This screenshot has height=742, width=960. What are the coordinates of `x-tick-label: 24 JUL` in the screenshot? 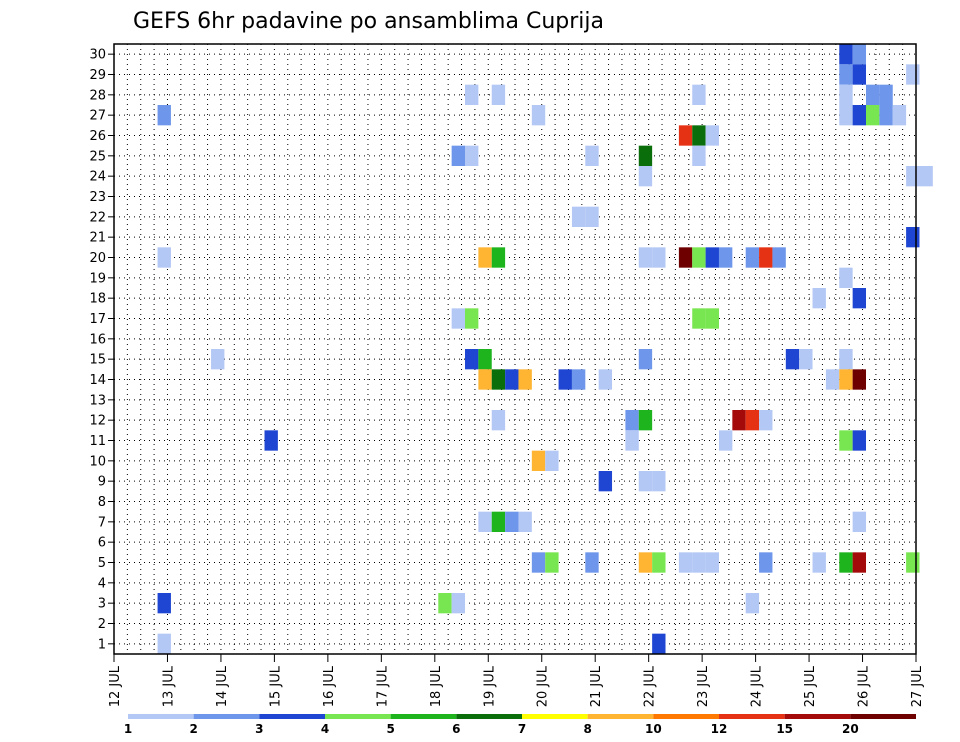 It's located at (757, 686).